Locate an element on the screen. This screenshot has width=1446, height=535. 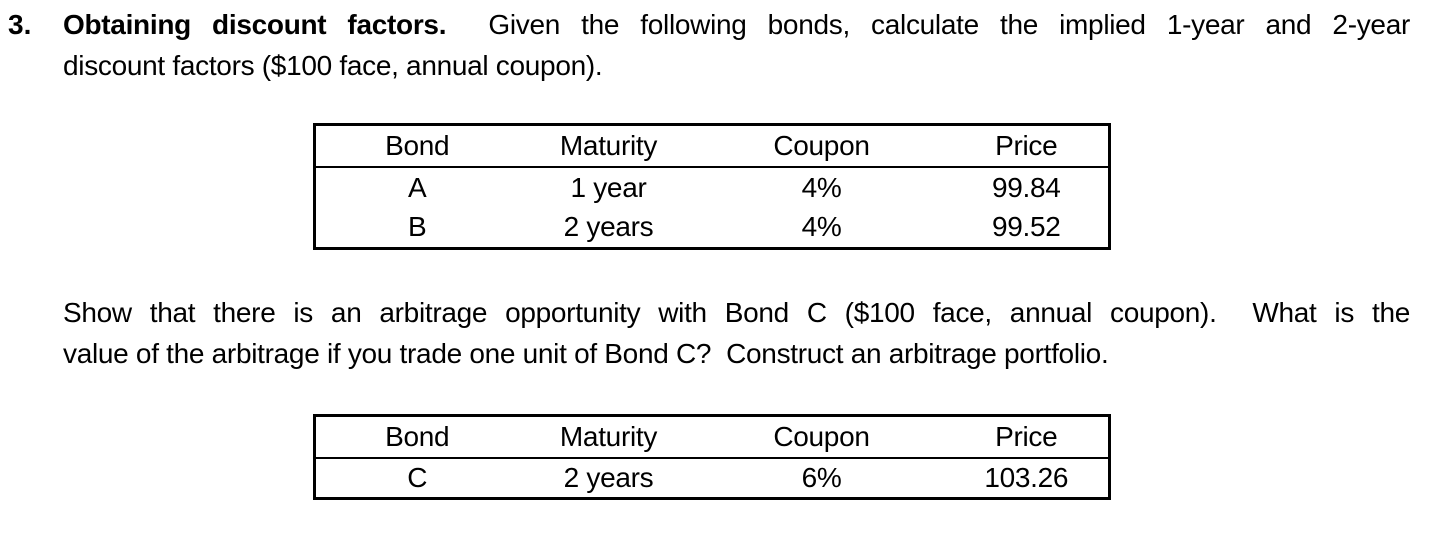
cell-price: 99.84 is located at coordinates (1026, 187).